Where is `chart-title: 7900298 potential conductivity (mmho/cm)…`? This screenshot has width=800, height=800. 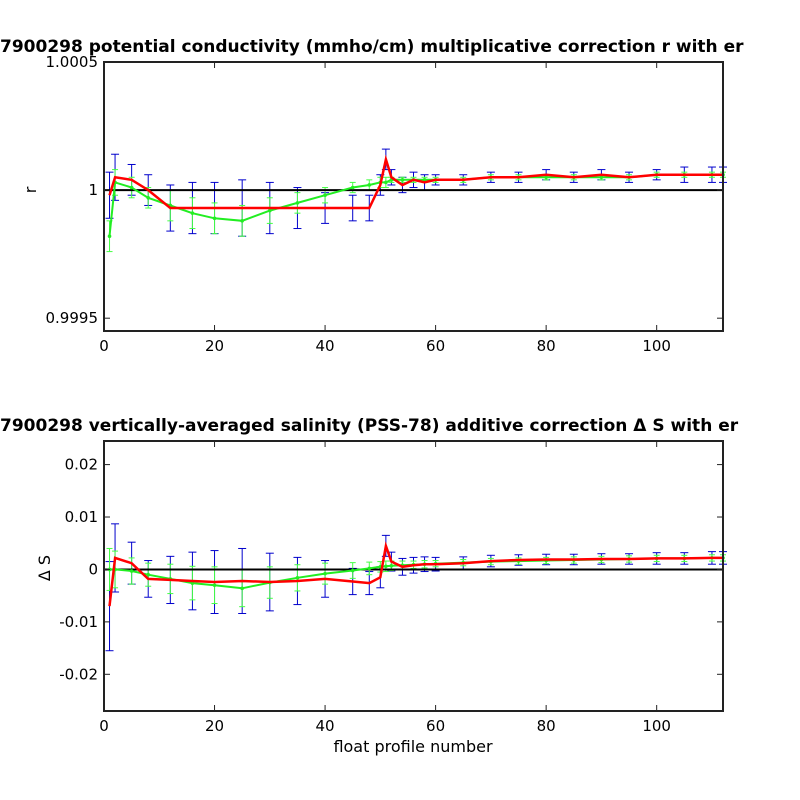 chart-title: 7900298 potential conductivity (mmho/cm)… is located at coordinates (372, 47).